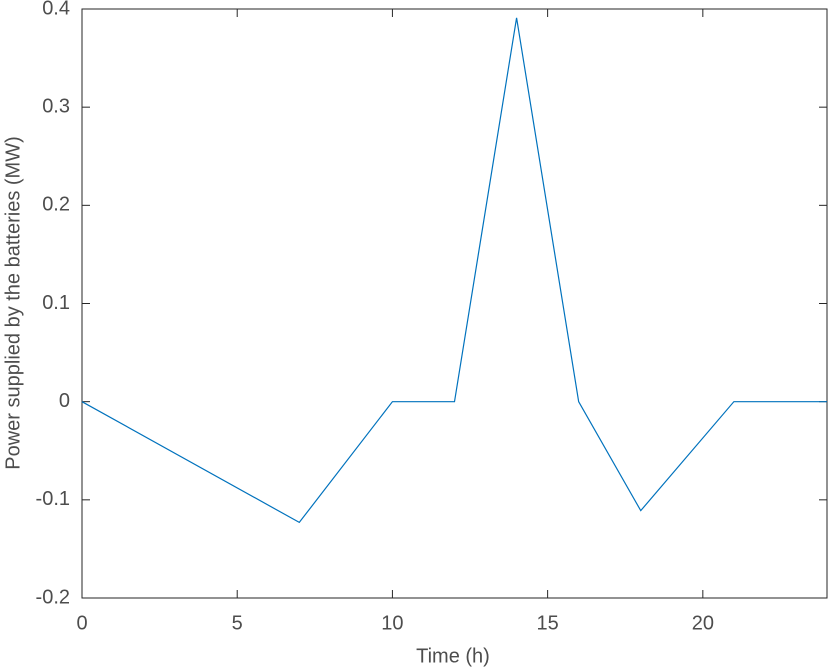  I want to click on y-tick-label: 0.2, so click(56, 205).